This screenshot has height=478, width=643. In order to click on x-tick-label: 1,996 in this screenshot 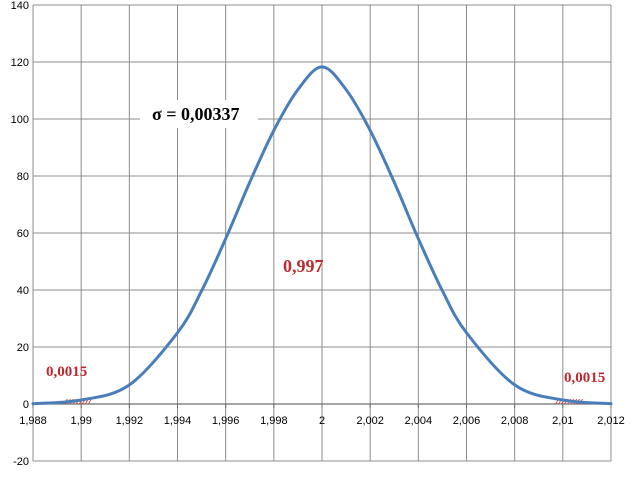, I will do `click(226, 421)`.